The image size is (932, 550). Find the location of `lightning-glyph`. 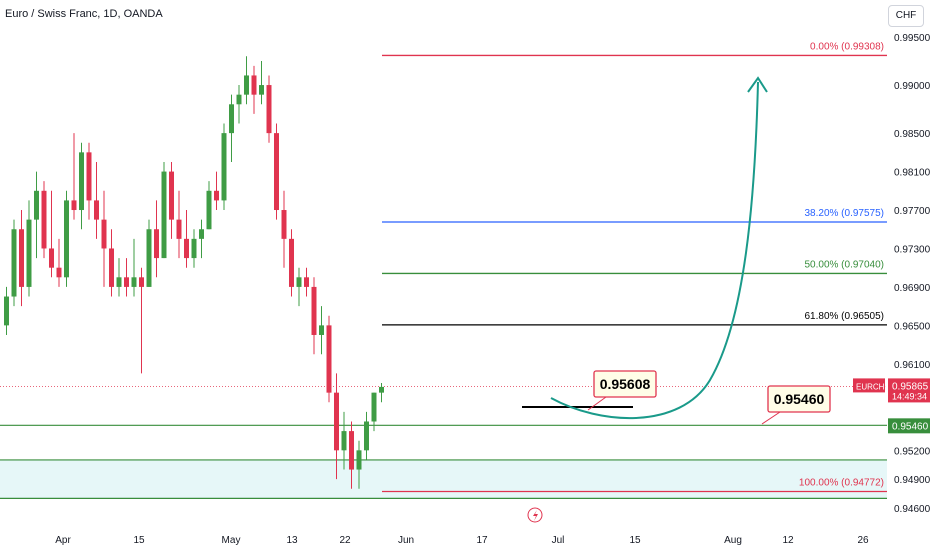

lightning-glyph is located at coordinates (535, 515).